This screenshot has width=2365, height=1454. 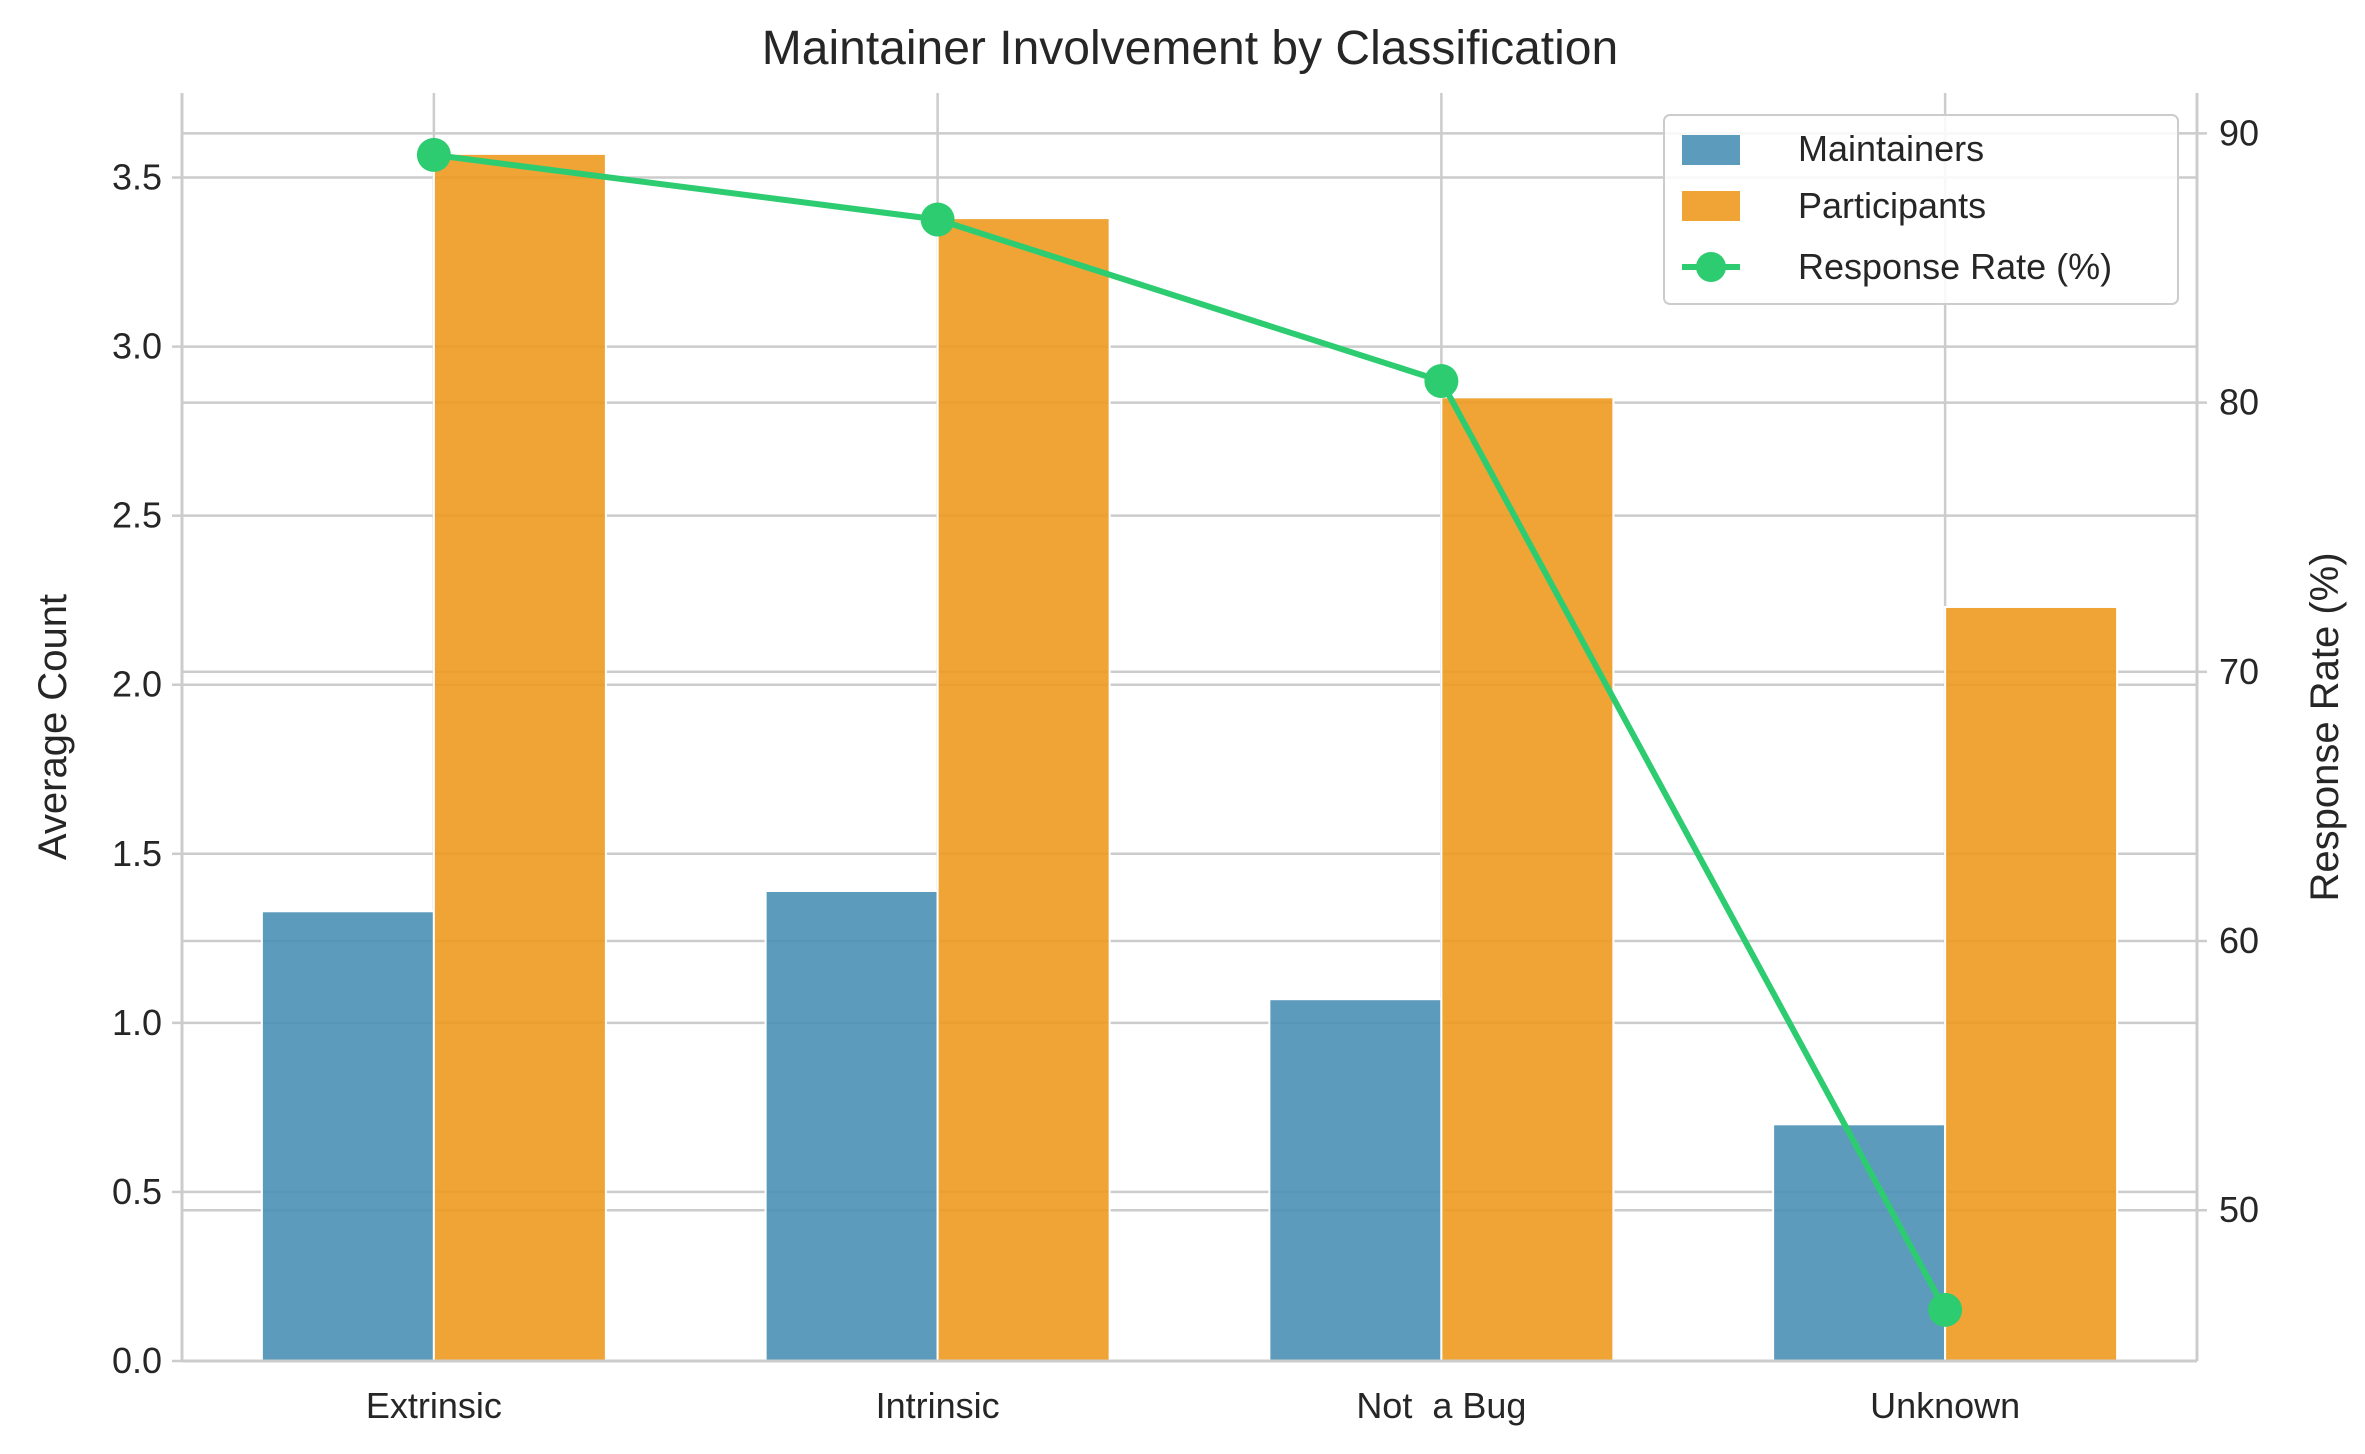 What do you see at coordinates (1711, 206) in the screenshot?
I see `legend-swatch-participants` at bounding box center [1711, 206].